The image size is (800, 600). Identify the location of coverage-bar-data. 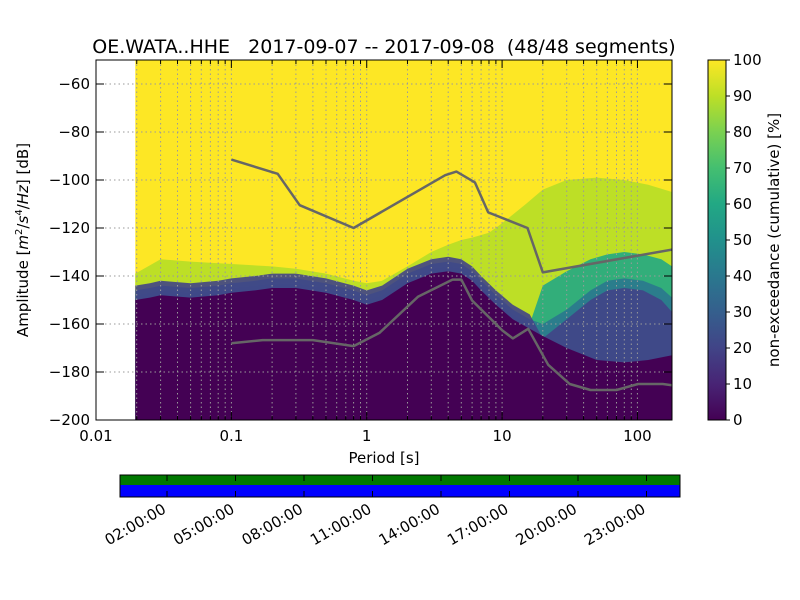
(400, 491).